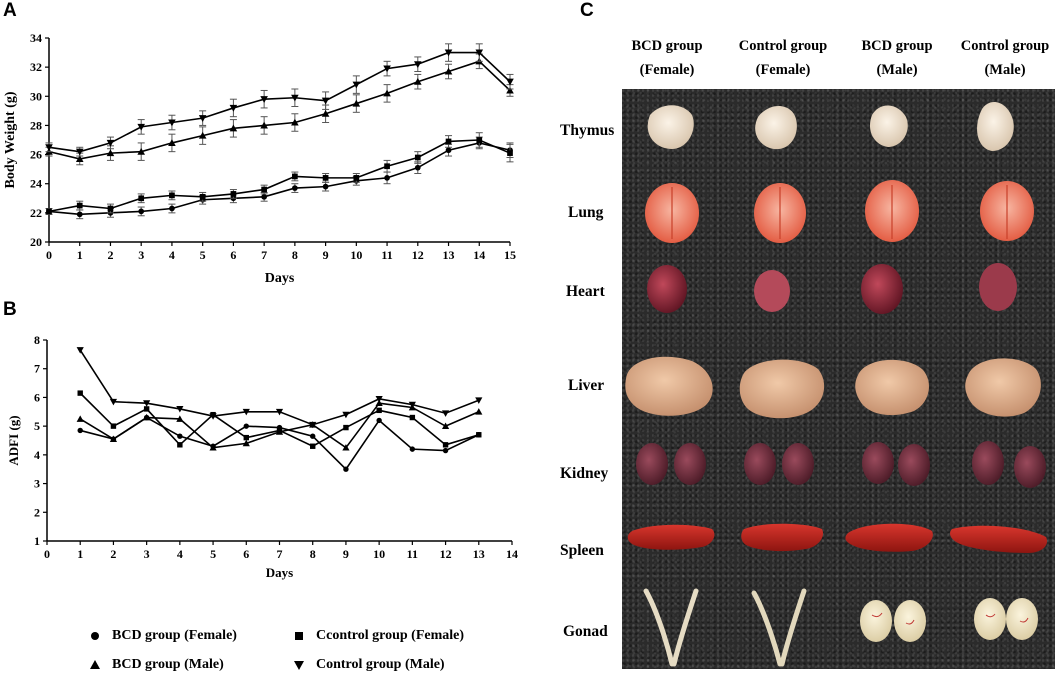  Describe the element at coordinates (667, 58) in the screenshot. I see `column-header-bcd-female: BCD group (Female)` at that location.